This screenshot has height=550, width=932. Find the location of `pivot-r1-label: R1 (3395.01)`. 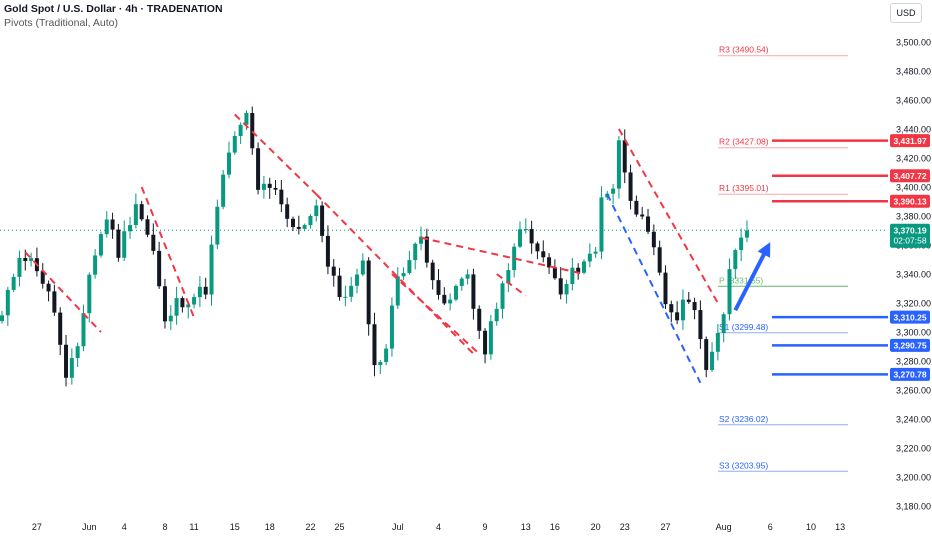

pivot-r1-label: R1 (3395.01) is located at coordinates (744, 188).